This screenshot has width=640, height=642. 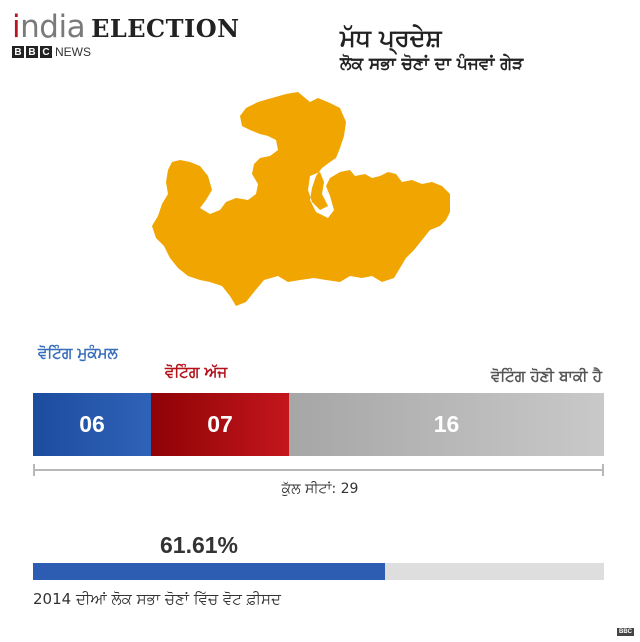 I want to click on title-block: ਮੱਧ ਪ੍ਰਦੇਸ਼ ਲੋਕ ਸਭਾ ਚੋਣਾਂ ਦਾ ਪੰਜਵਾਂ ਗੇੜ, so click(x=431, y=49).